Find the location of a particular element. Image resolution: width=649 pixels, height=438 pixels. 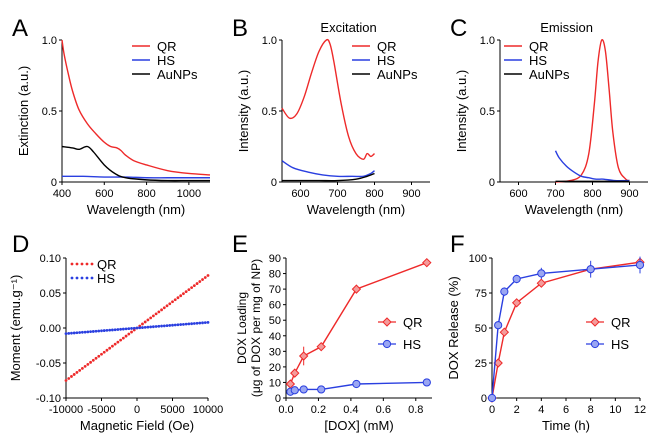

y-tick-label: 1.0 is located at coordinates (49, 41).